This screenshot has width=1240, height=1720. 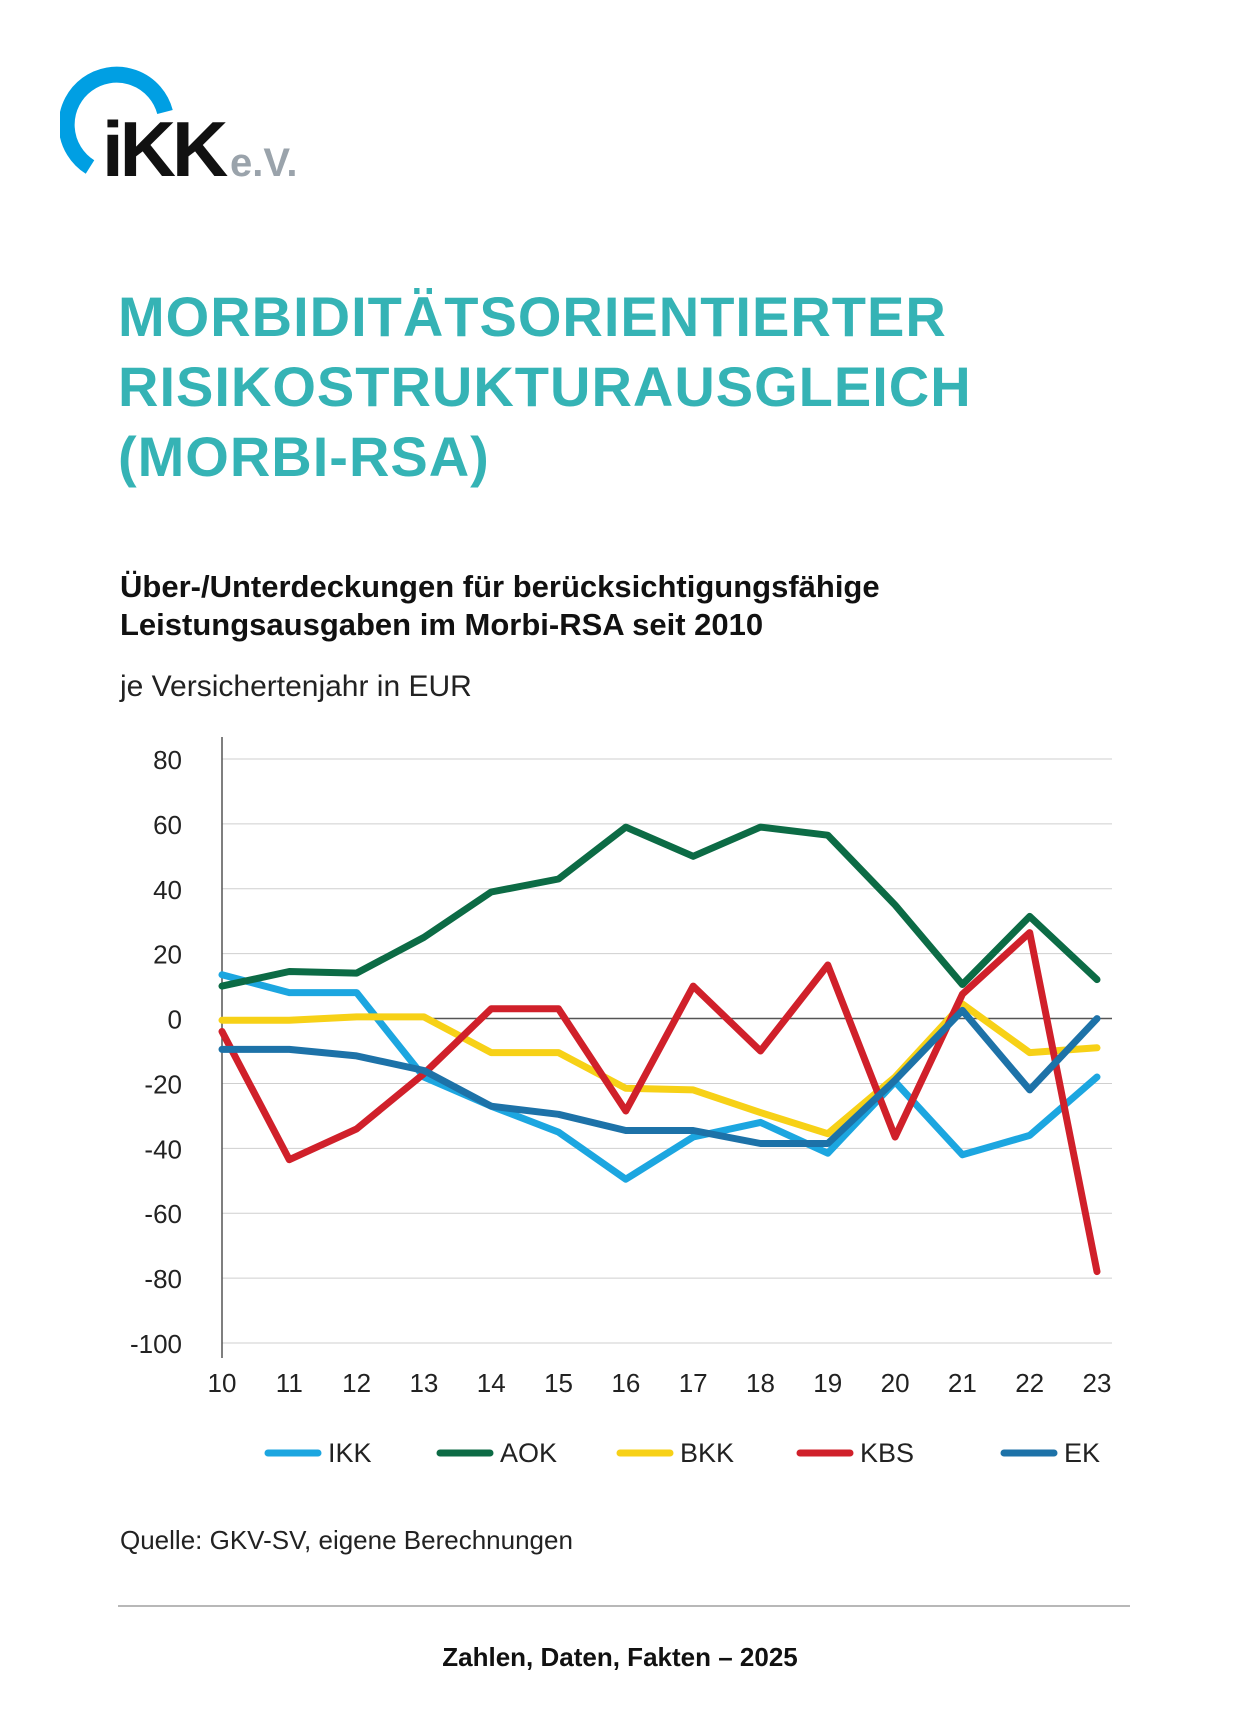 What do you see at coordinates (350, 1453) in the screenshot?
I see `legend-label-ikk: IKK` at bounding box center [350, 1453].